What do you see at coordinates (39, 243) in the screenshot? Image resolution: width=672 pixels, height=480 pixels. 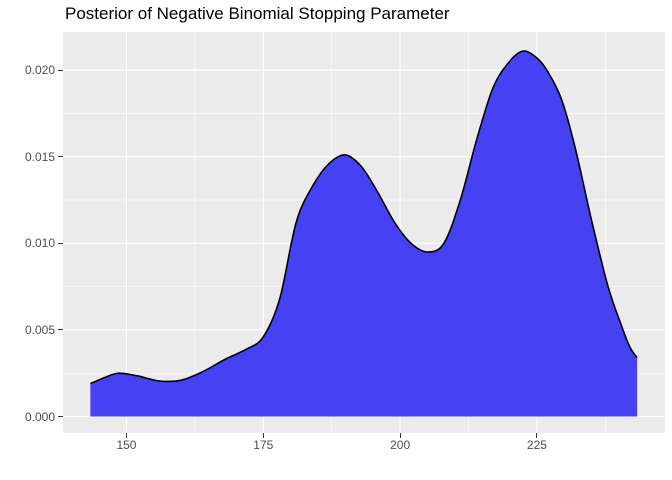 I see `y-tick-label: 0.010` at bounding box center [39, 243].